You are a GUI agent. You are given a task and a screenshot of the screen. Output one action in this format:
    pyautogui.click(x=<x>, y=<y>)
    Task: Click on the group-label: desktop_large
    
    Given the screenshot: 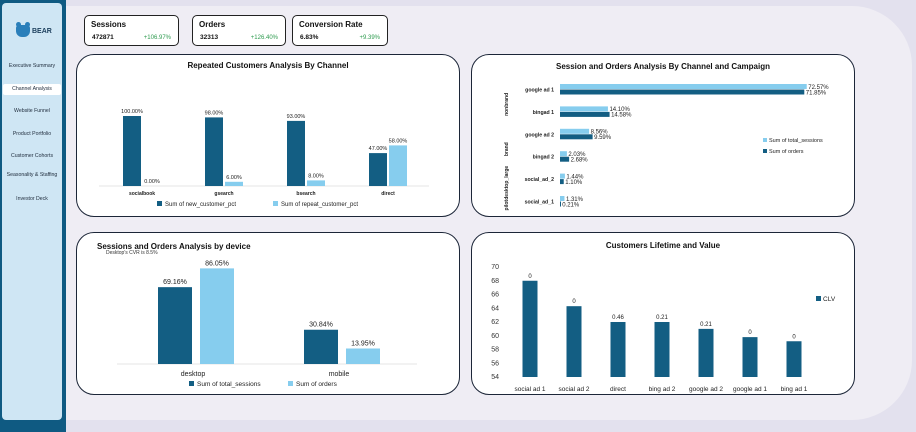 What is the action you would take?
    pyautogui.click(x=507, y=183)
    